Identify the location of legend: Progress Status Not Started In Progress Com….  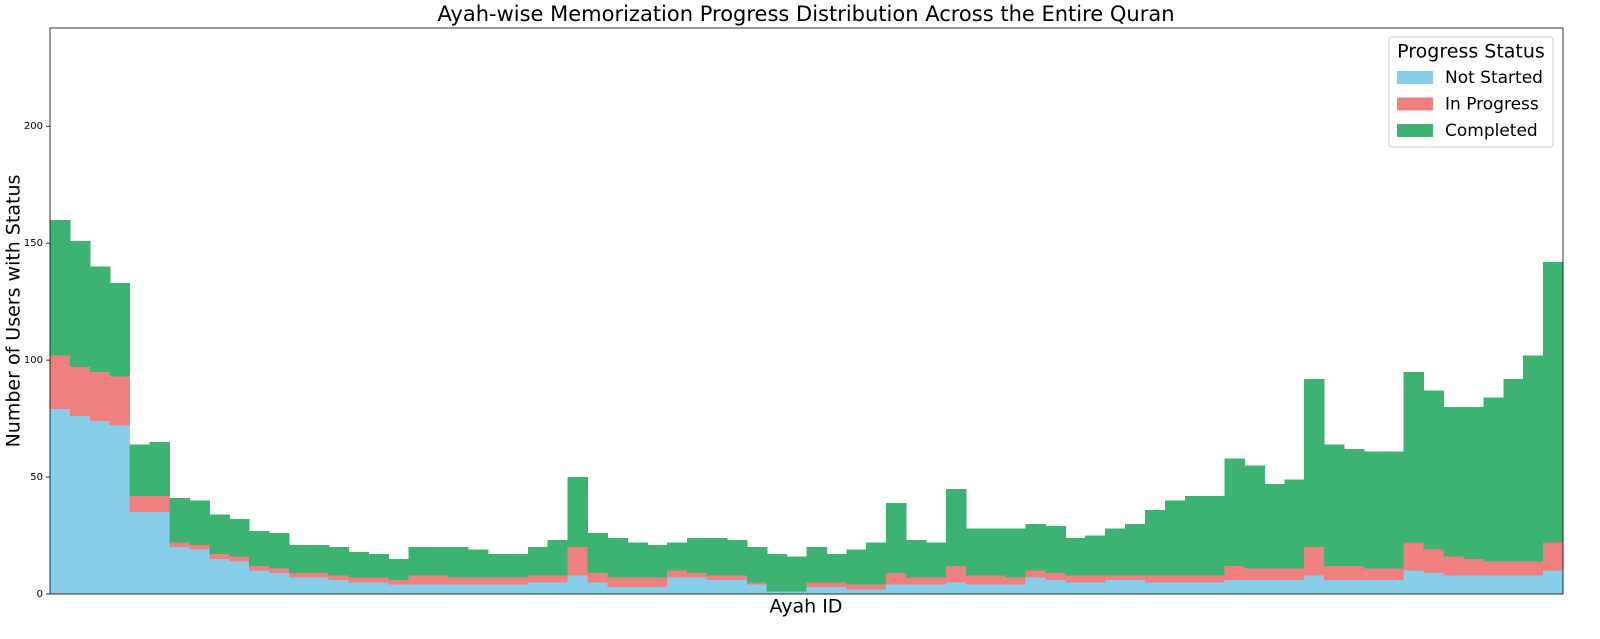
(1471, 92).